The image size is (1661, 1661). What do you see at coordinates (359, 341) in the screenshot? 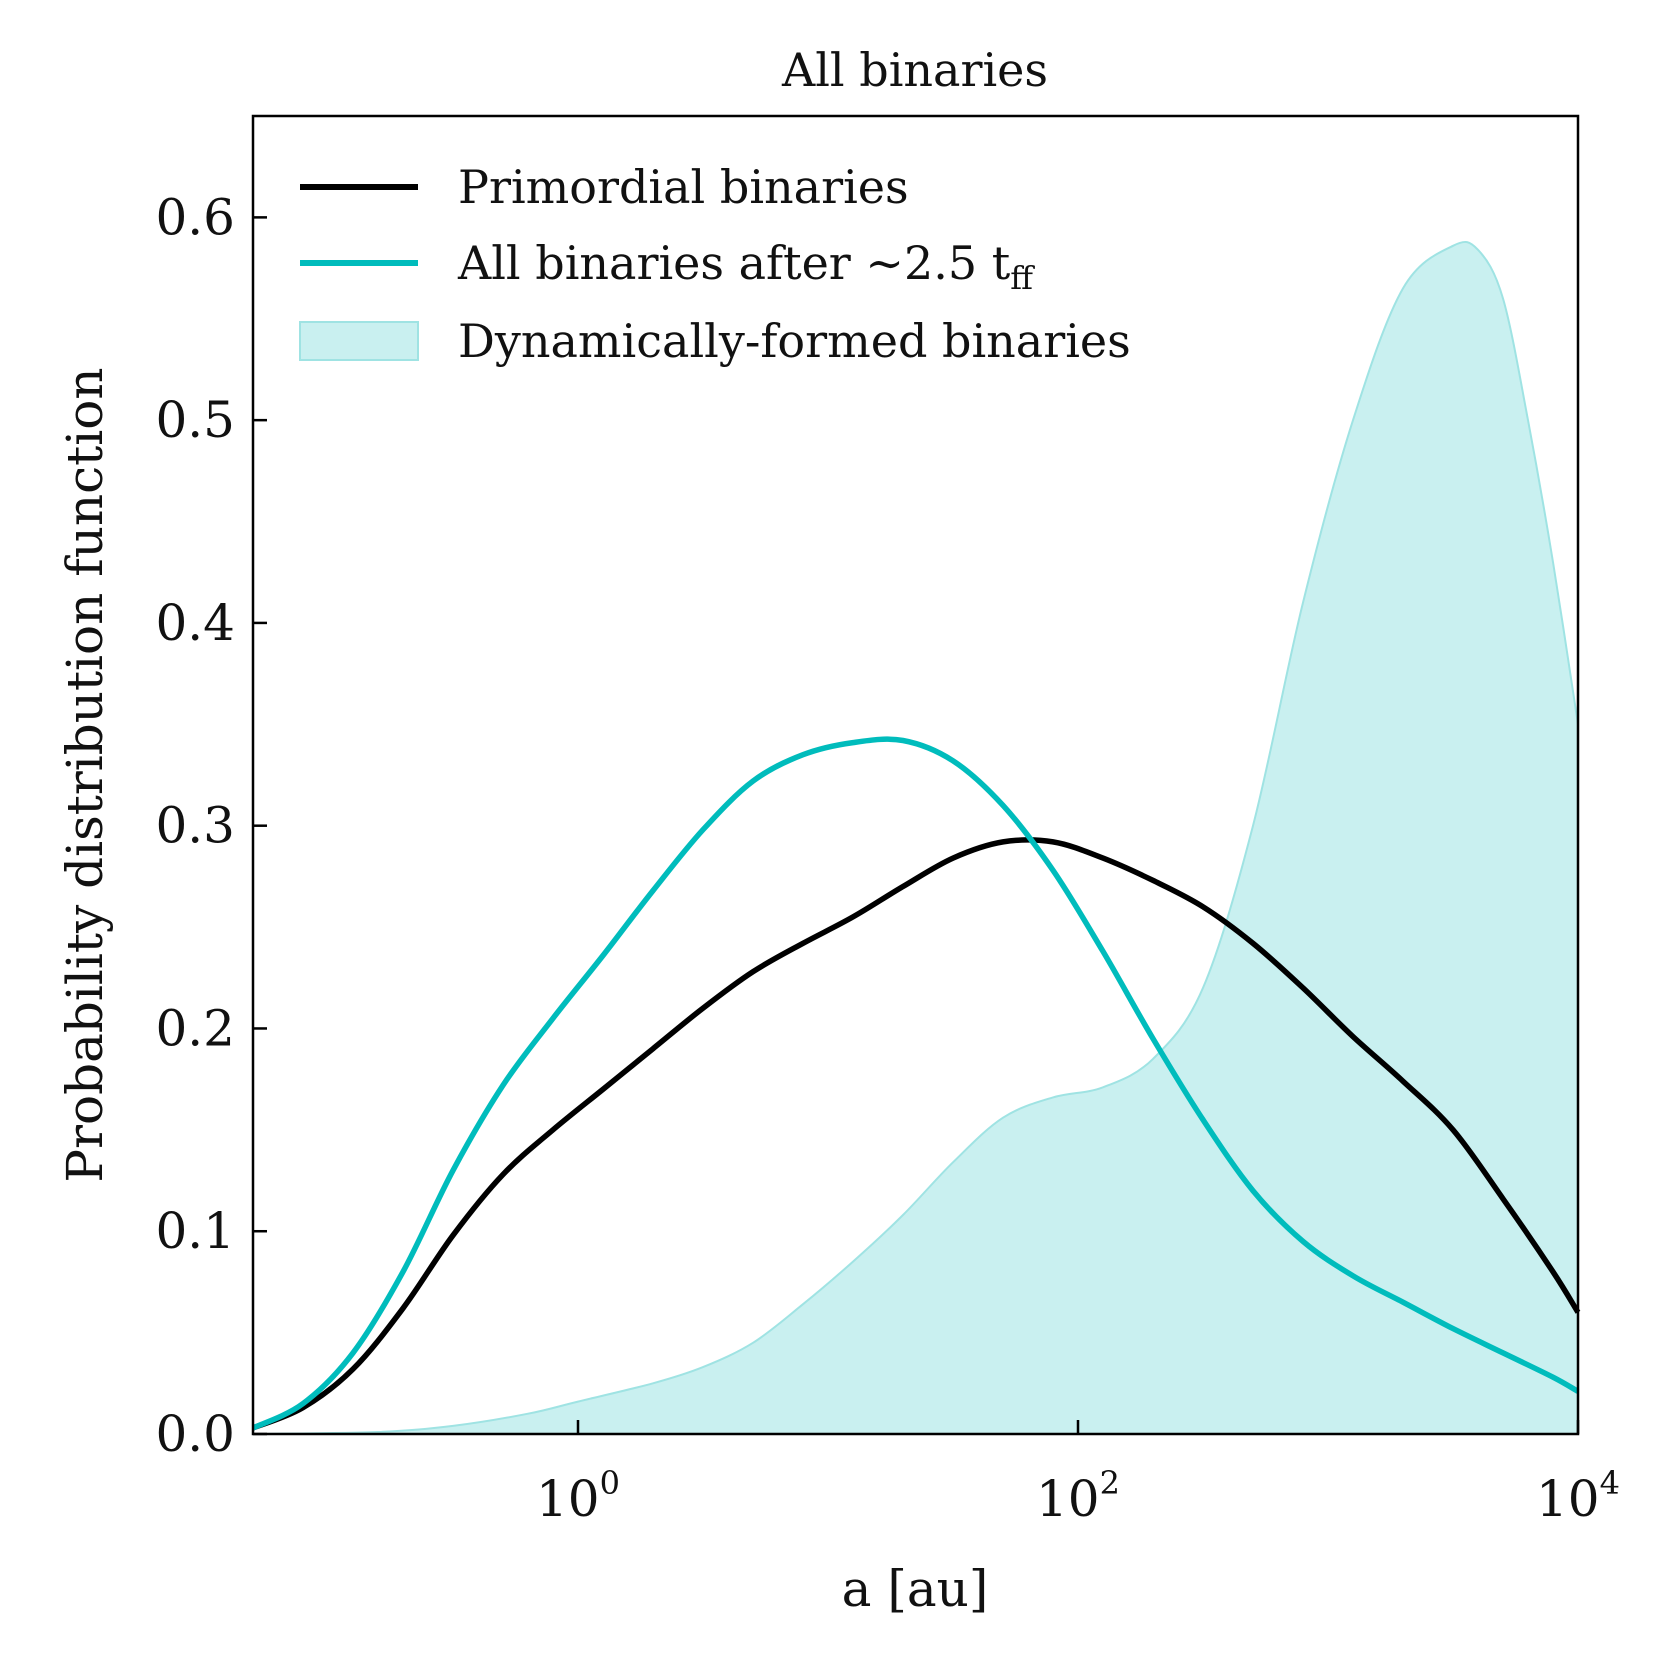
I see `legend-swatch-dynamical` at bounding box center [359, 341].